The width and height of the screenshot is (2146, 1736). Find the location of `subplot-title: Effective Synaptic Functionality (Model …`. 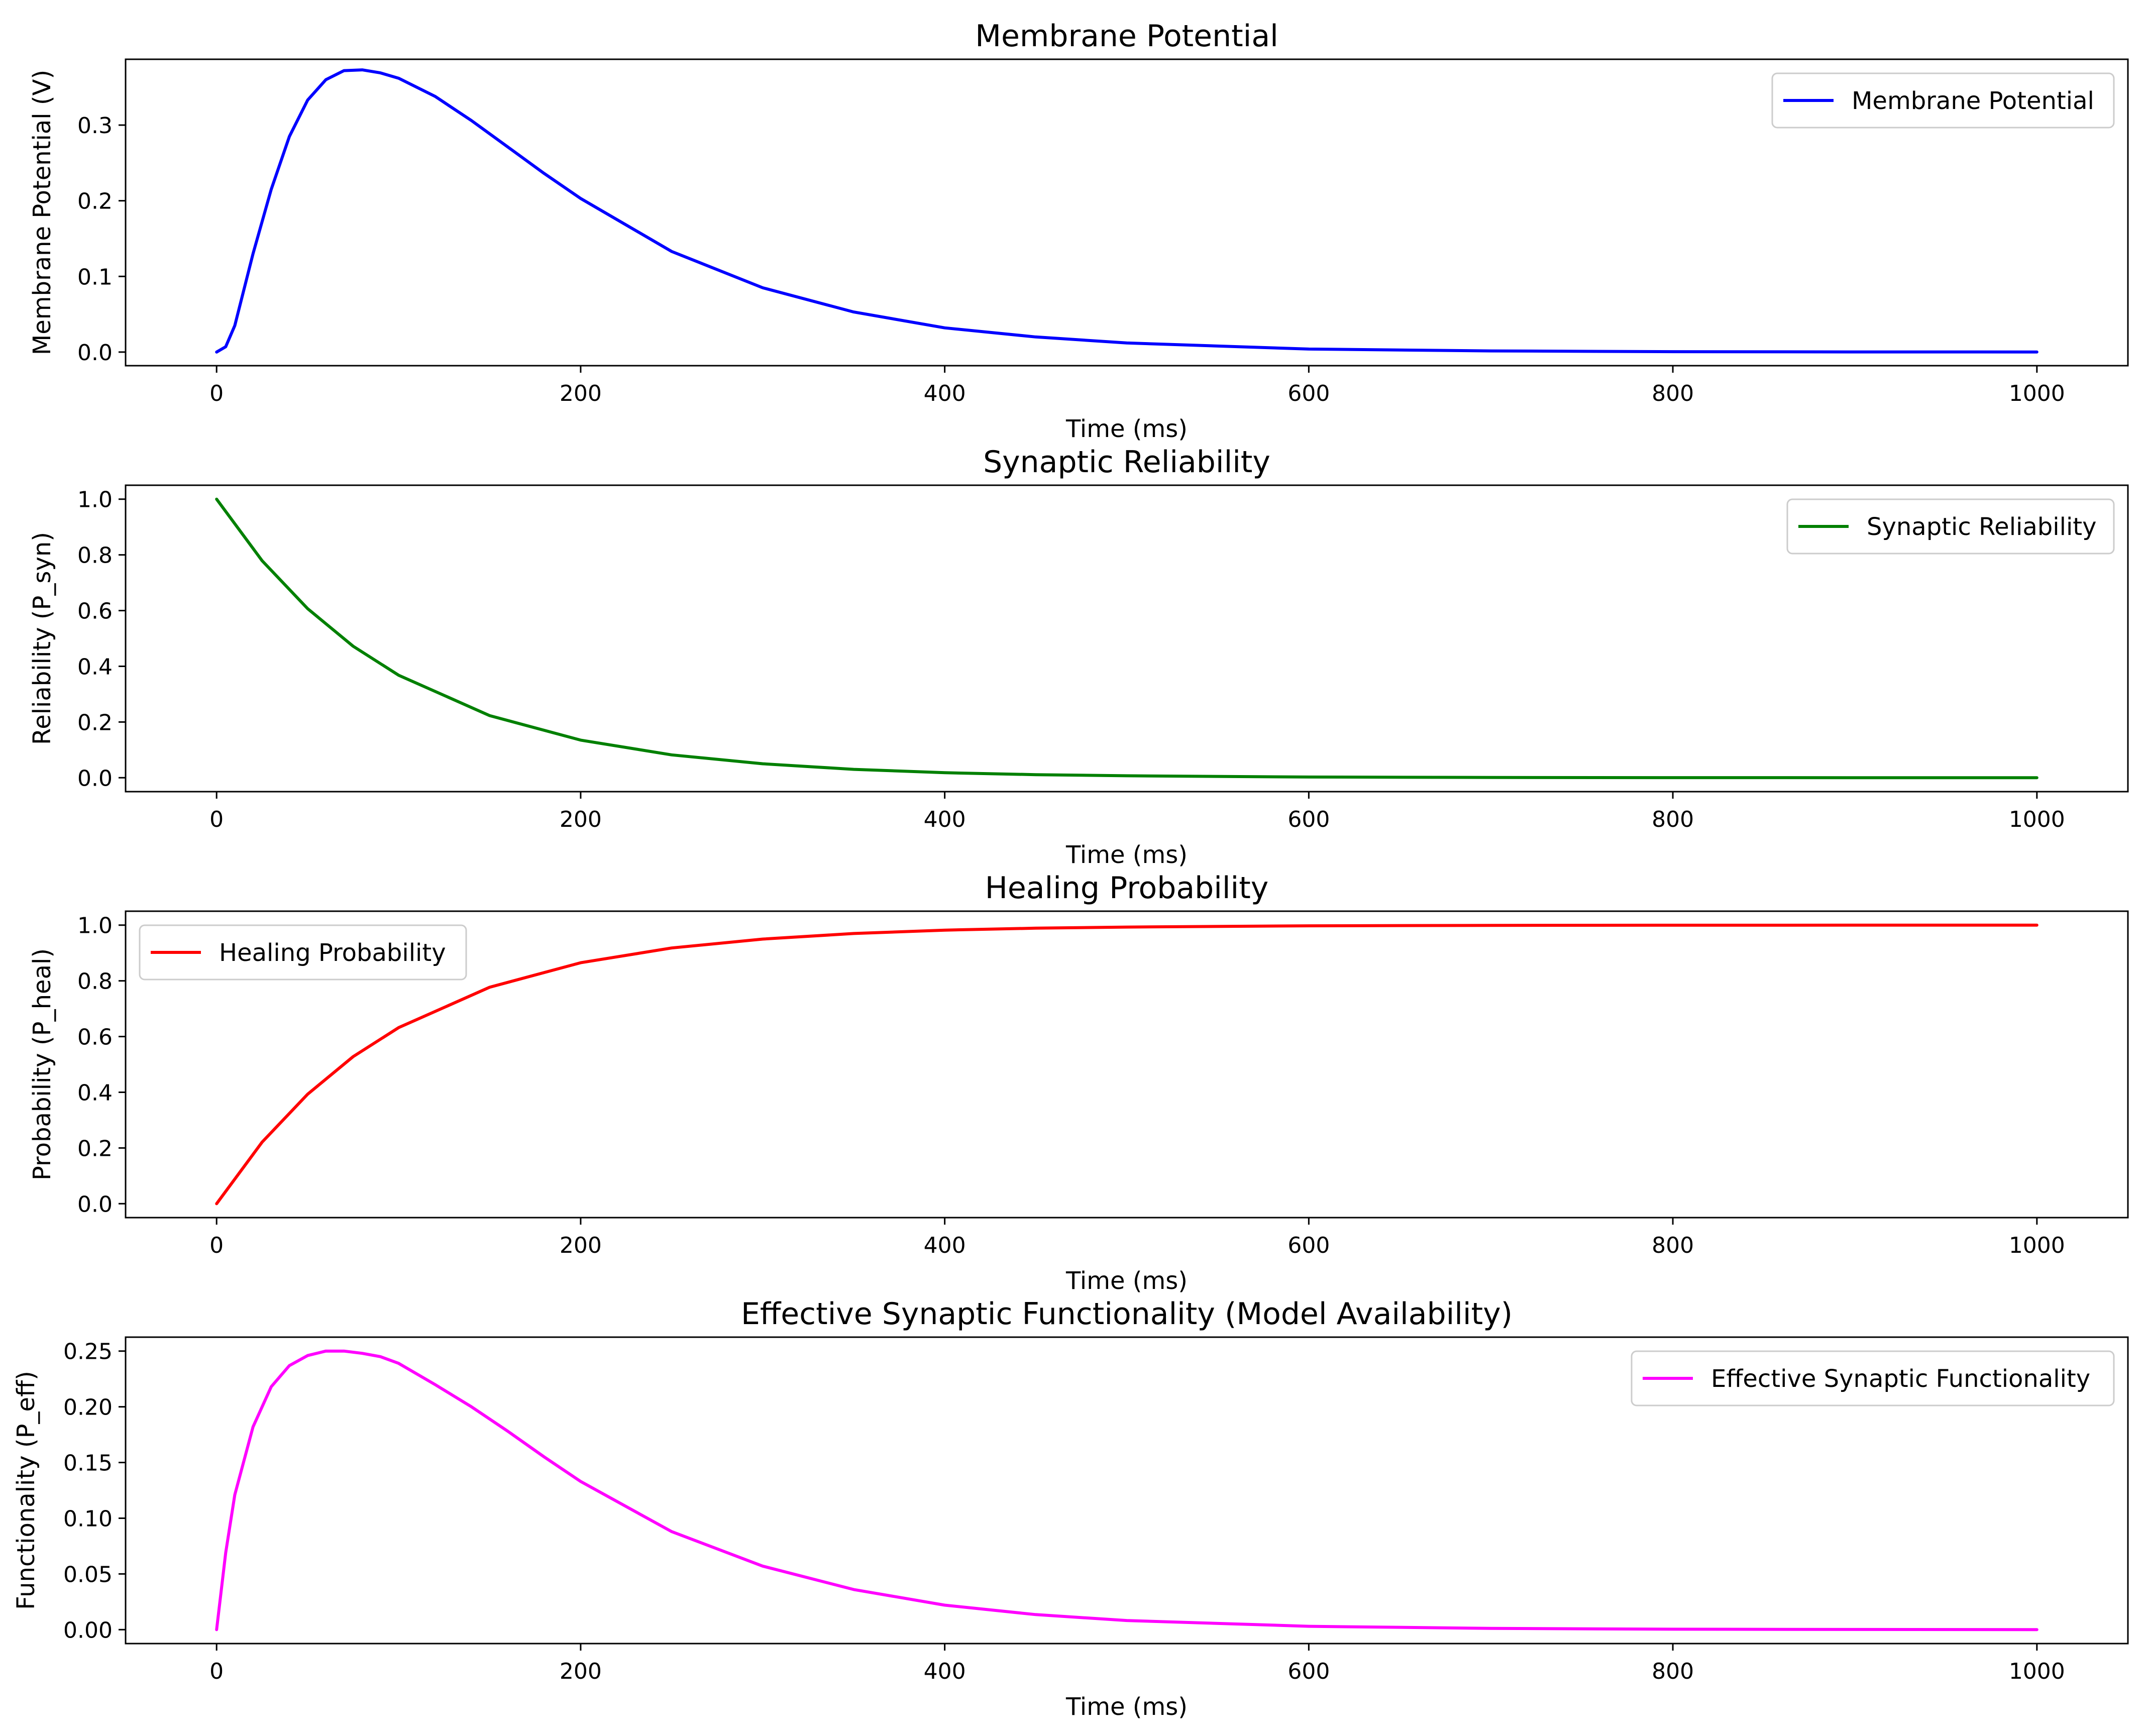

subplot-title: Effective Synaptic Functionality (Model … is located at coordinates (1127, 1314).